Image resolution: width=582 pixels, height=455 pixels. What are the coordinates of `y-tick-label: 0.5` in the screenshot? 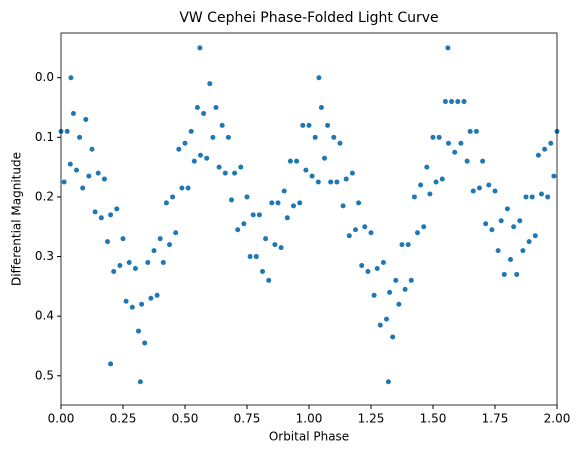 It's located at (44, 375).